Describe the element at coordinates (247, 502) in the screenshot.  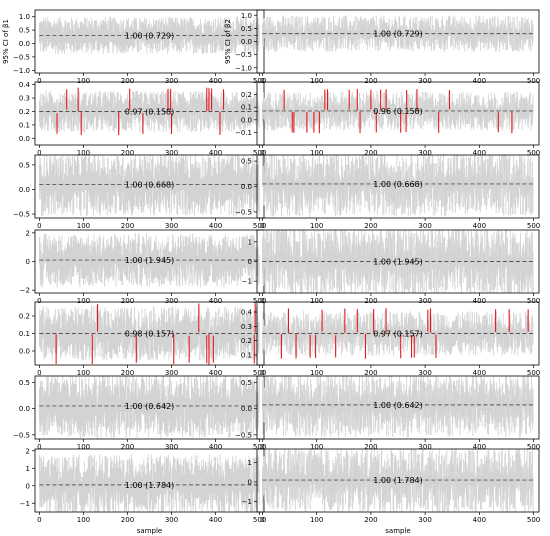
I see `y-tick-label: −1` at that location.